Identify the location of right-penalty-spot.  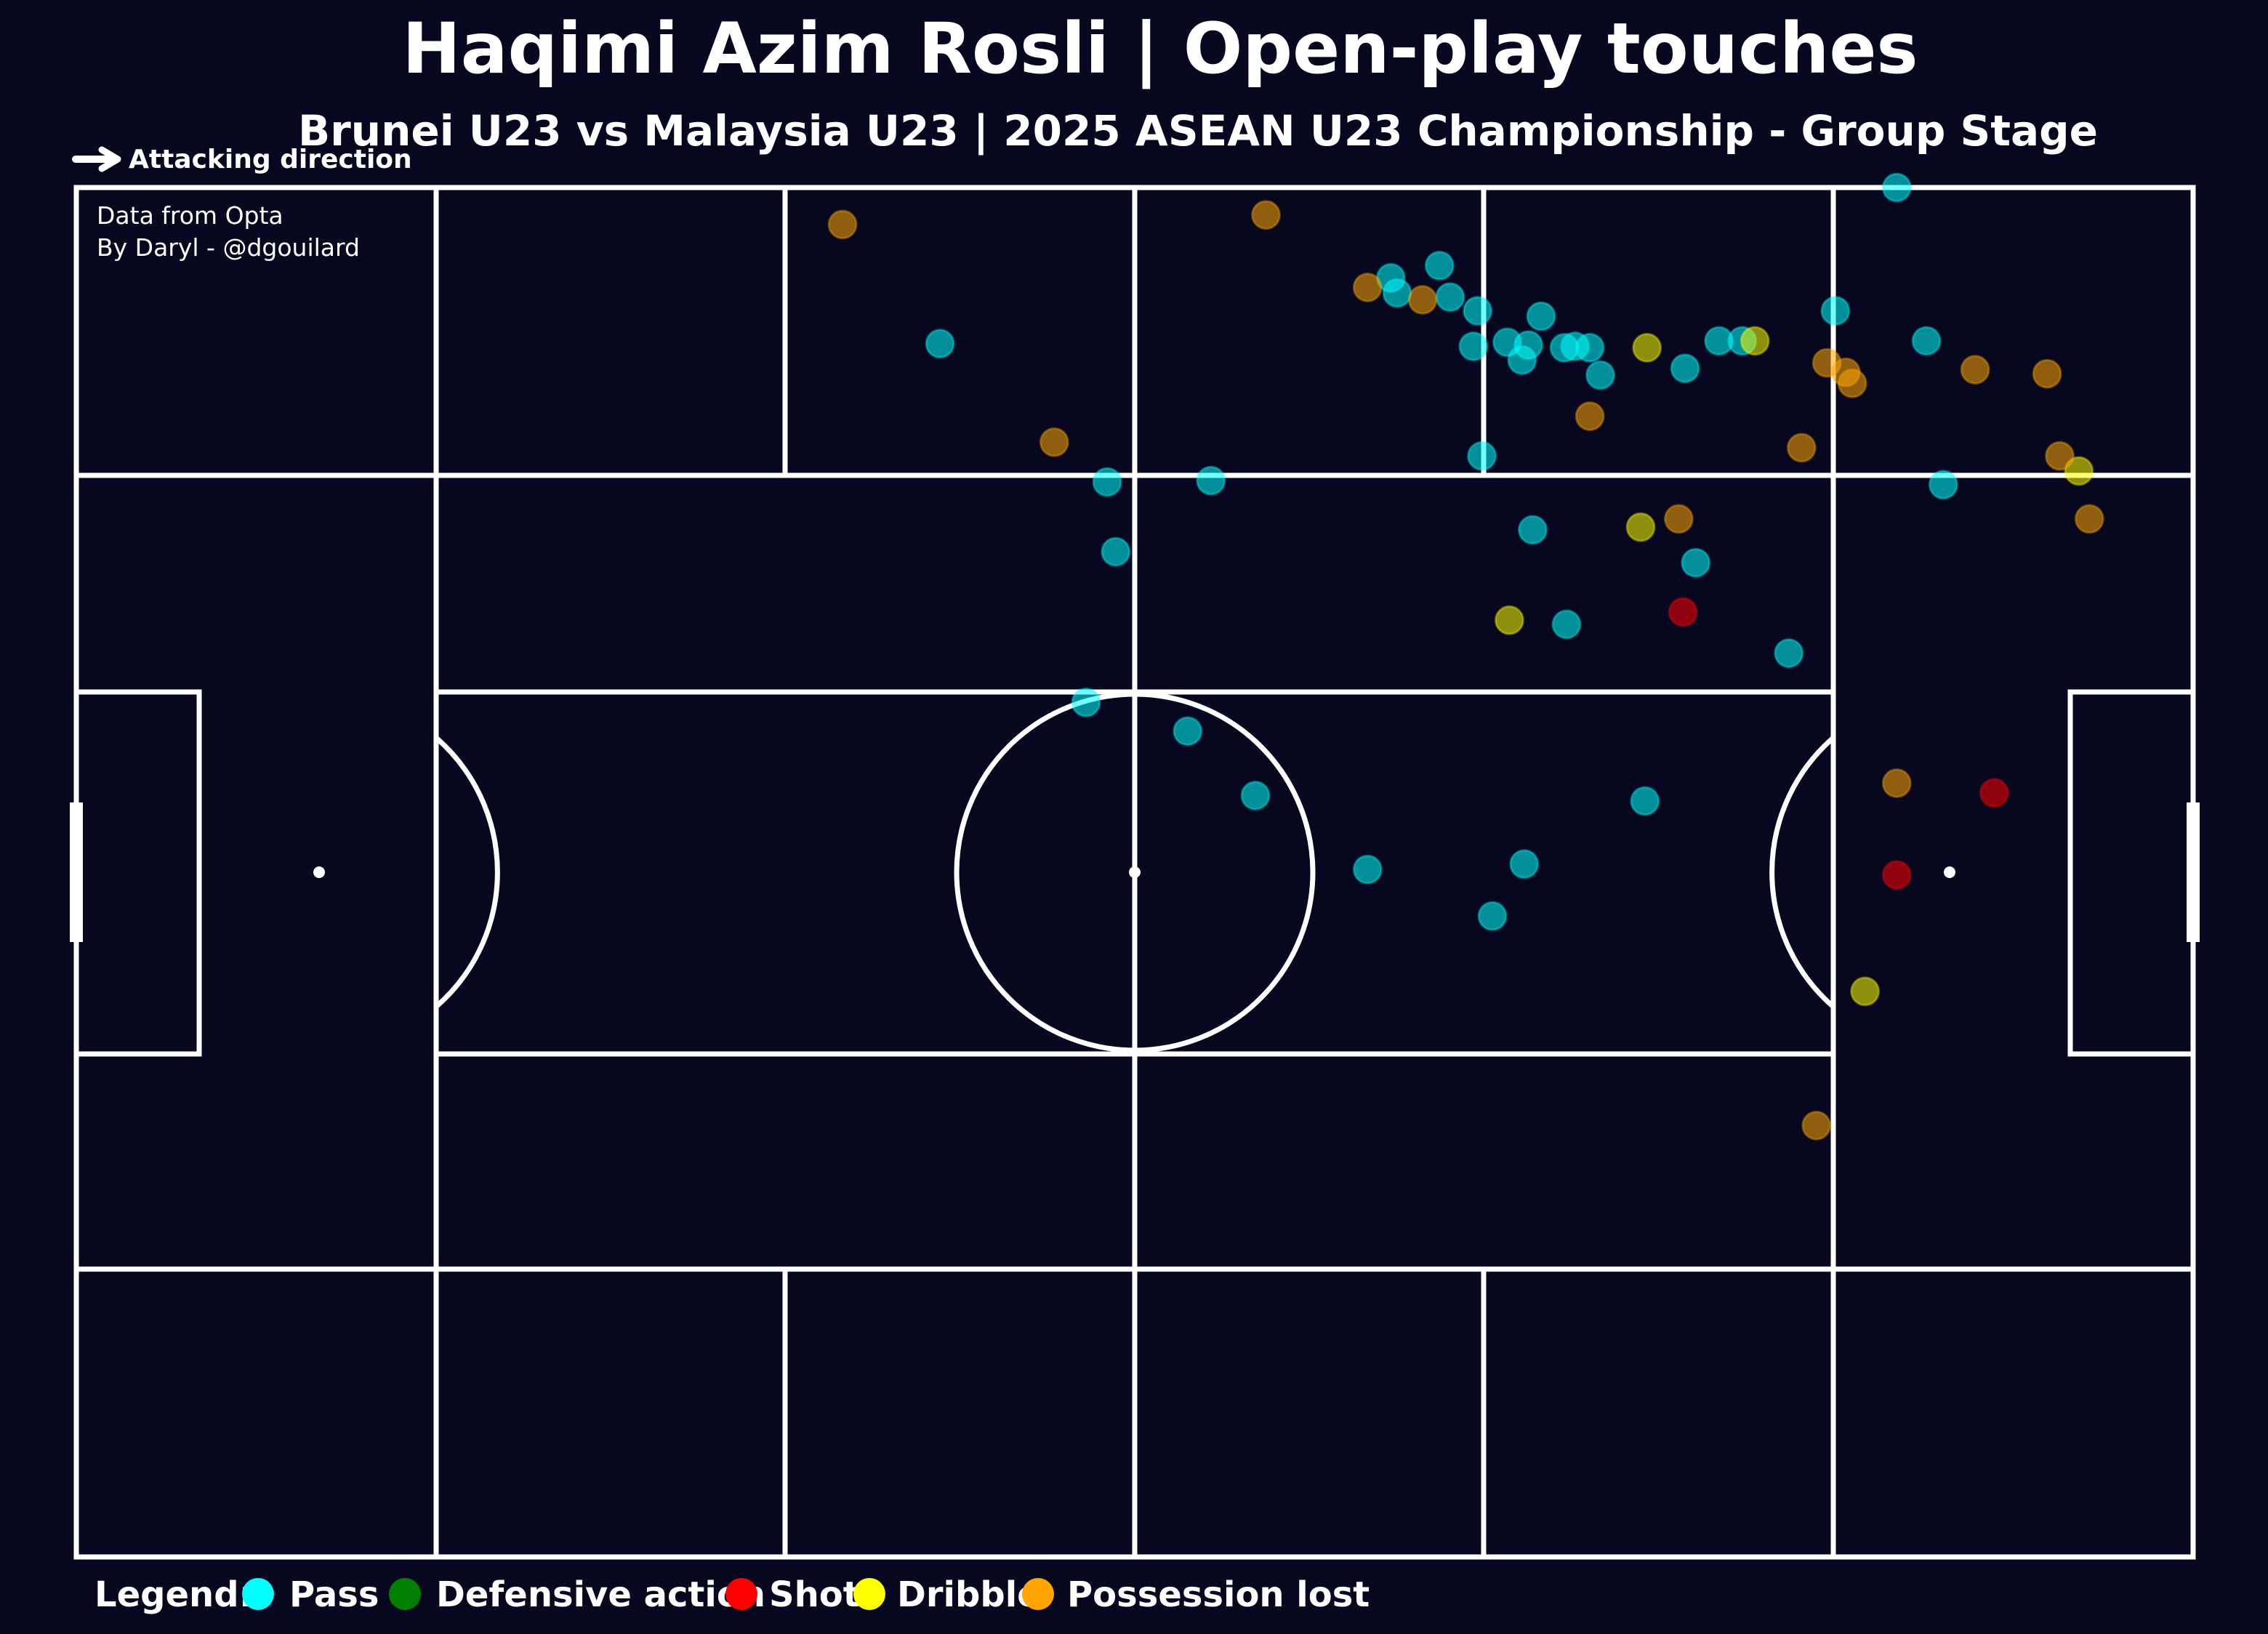
(1949, 872).